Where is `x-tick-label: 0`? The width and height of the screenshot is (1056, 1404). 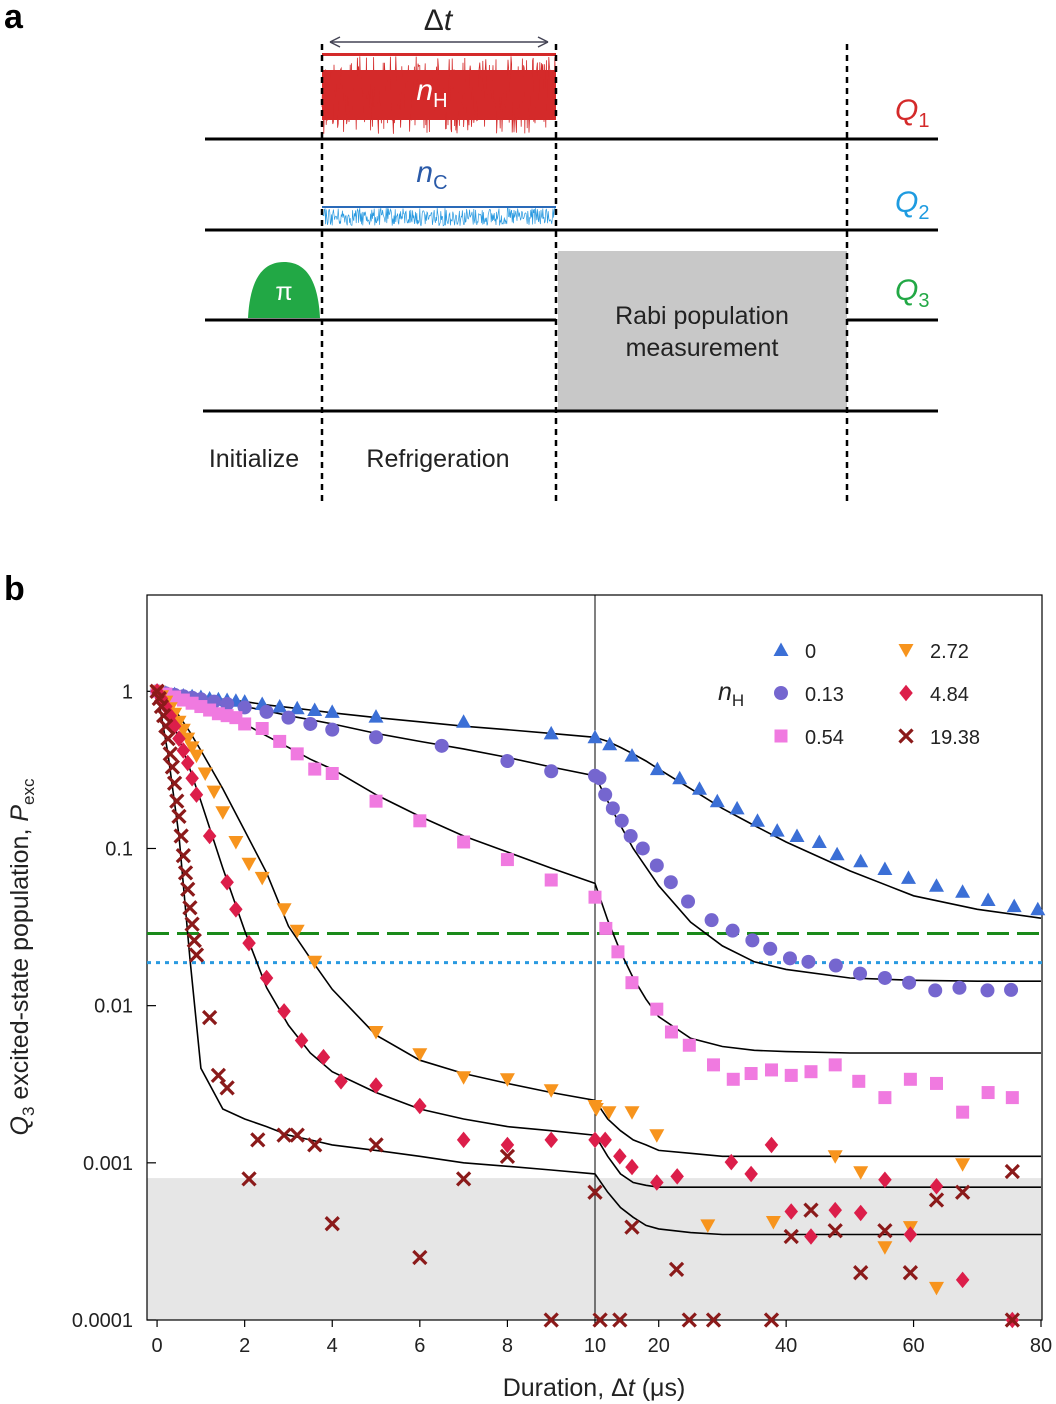 x-tick-label: 0 is located at coordinates (157, 1346).